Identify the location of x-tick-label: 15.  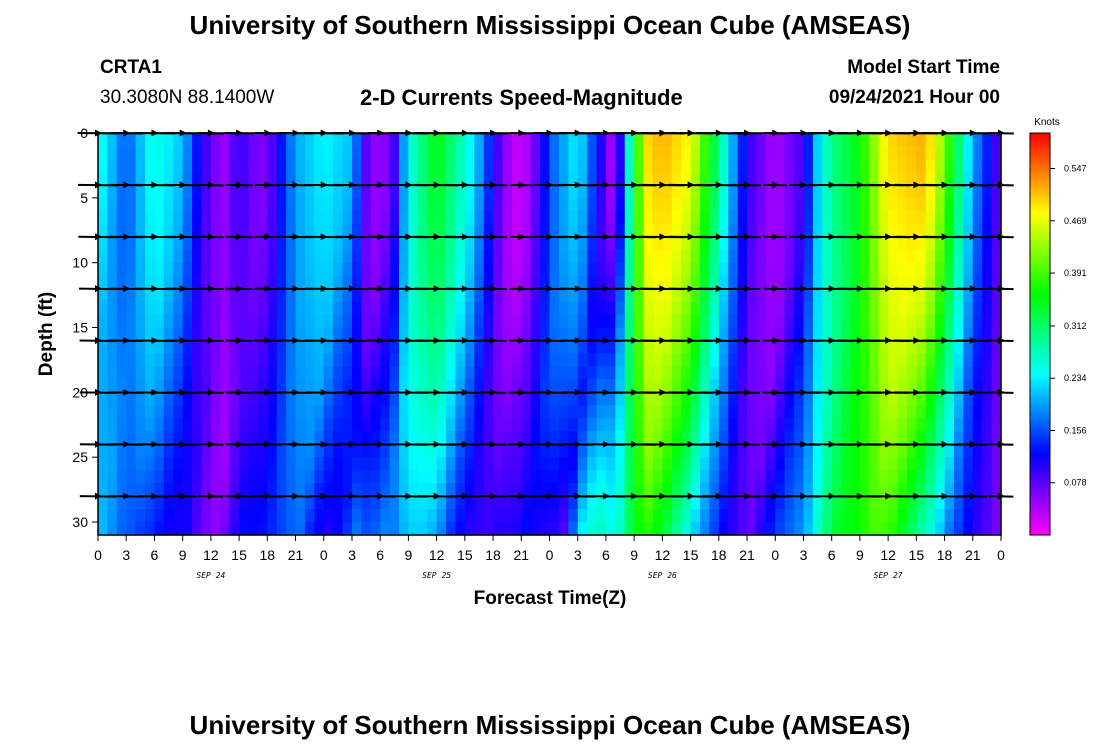
(239, 555).